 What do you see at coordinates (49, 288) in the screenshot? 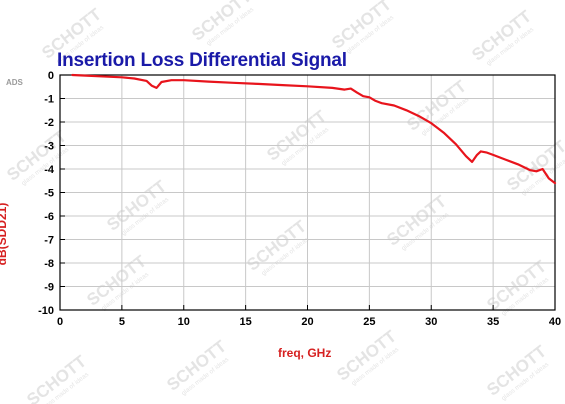
I see `y-tick-label: -9` at bounding box center [49, 288].